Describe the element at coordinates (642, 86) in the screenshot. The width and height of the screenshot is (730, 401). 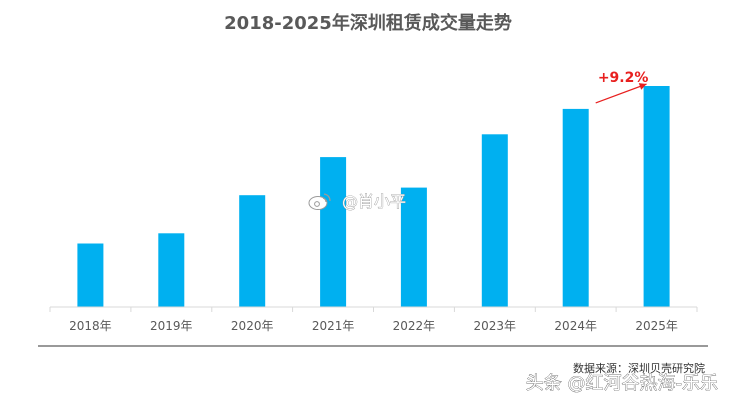
I see `growth-arrow-head` at that location.